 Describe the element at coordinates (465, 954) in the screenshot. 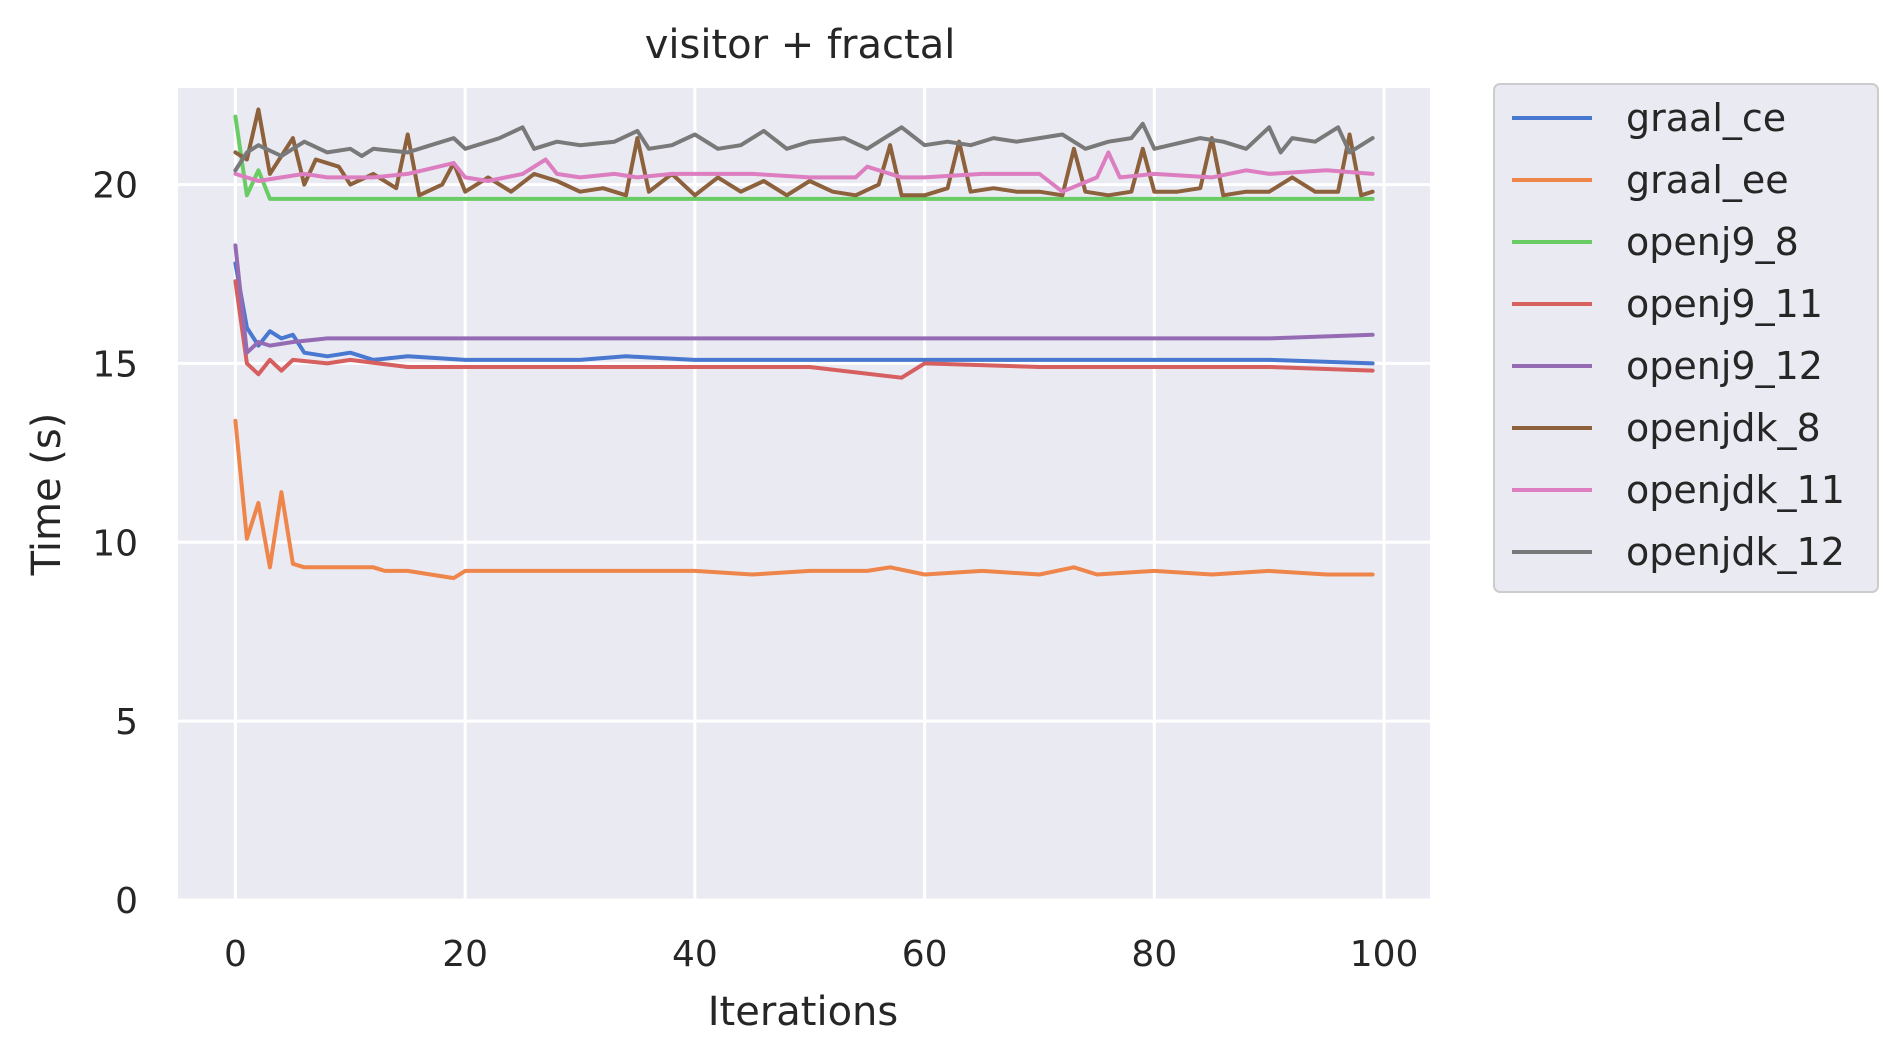

I see `x-tick-label: 20` at that location.